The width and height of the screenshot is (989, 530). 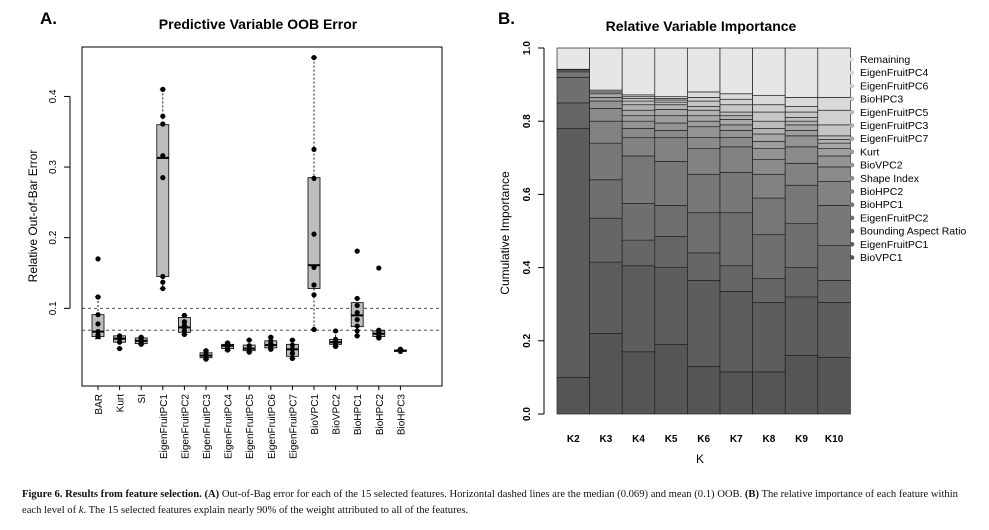 I want to click on panel-b-x-tick-label: K2, so click(x=573, y=439).